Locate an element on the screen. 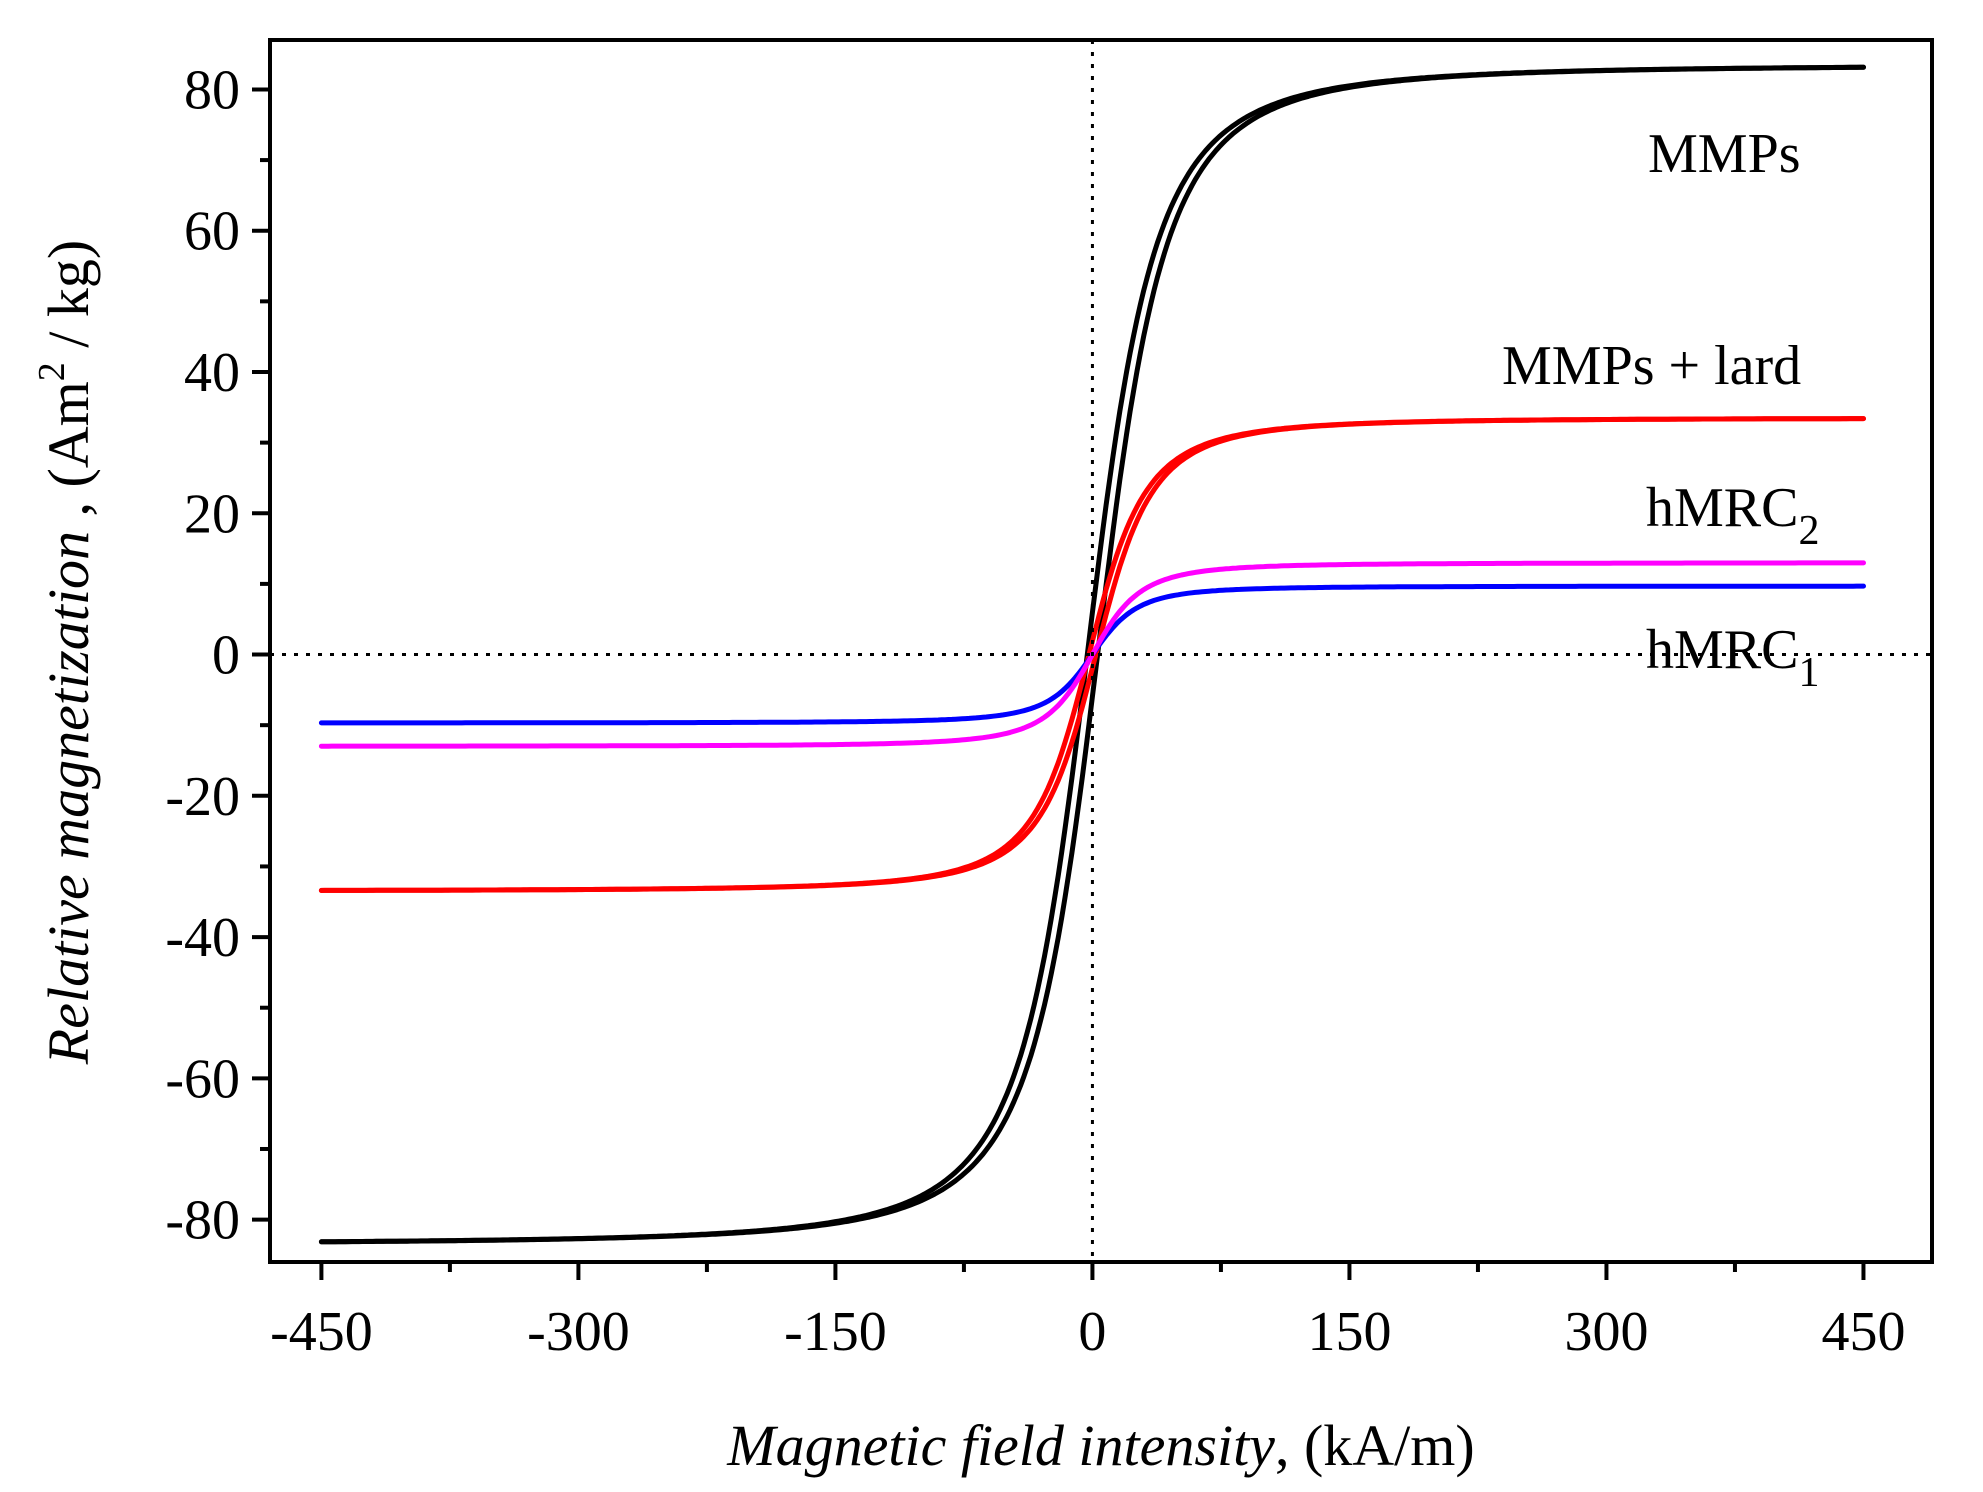  y-tick-label: -80 is located at coordinates (202, 1221).